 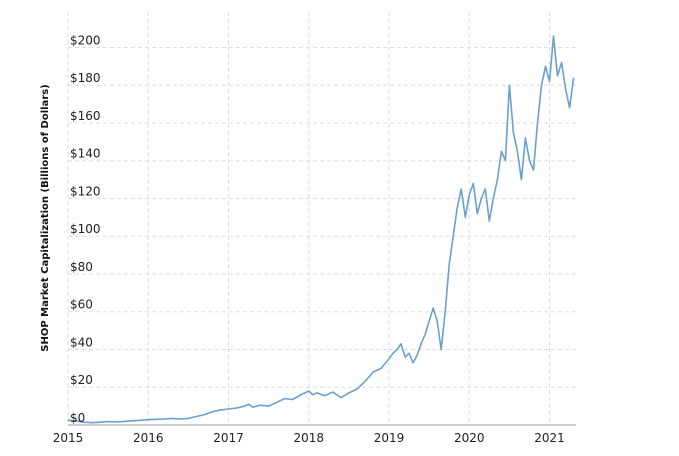 What do you see at coordinates (77, 418) in the screenshot?
I see `y-tick-label: $0` at bounding box center [77, 418].